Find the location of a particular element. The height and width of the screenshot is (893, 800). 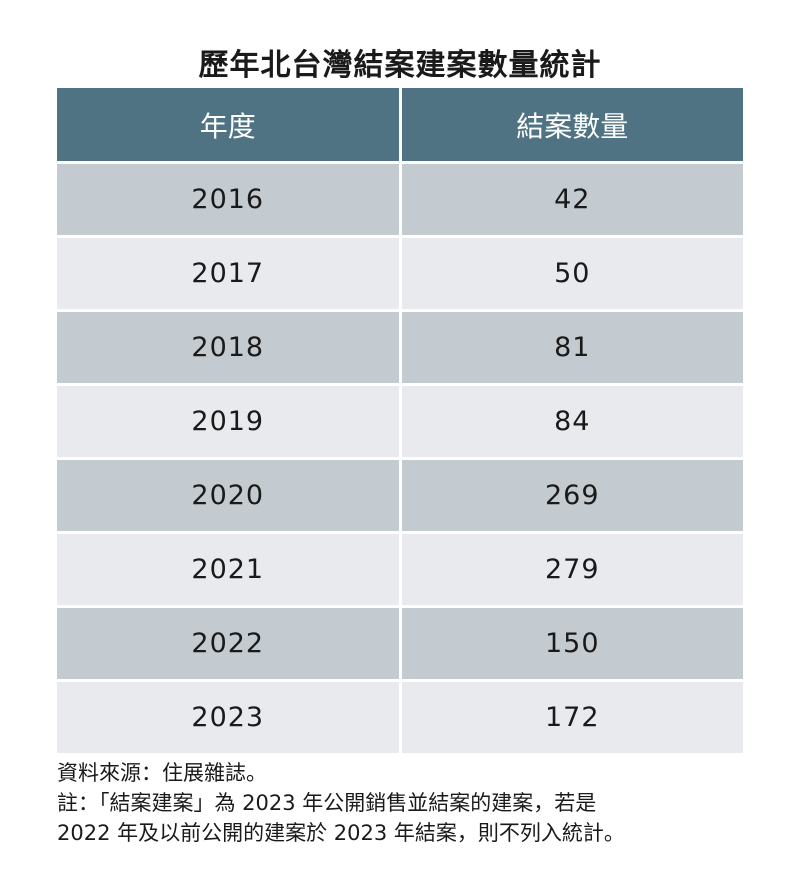

year-cell: 2023 is located at coordinates (229, 716).